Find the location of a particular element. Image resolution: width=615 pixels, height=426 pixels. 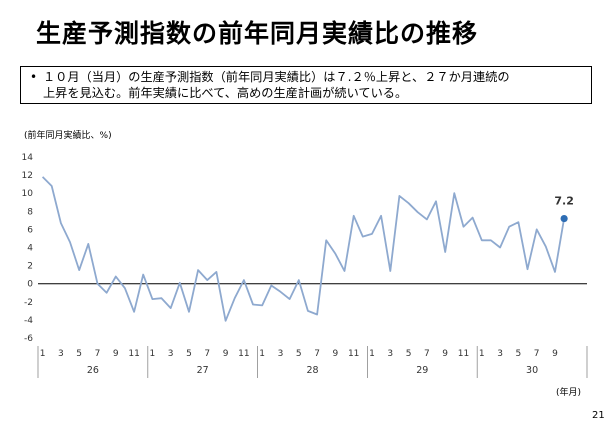

y-tick-label: 12 is located at coordinates (27, 176).